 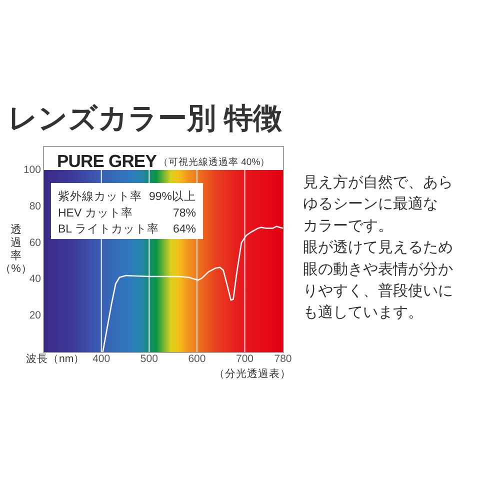 What do you see at coordinates (35, 316) in the screenshot?
I see `y-tick-label: 20` at bounding box center [35, 316].